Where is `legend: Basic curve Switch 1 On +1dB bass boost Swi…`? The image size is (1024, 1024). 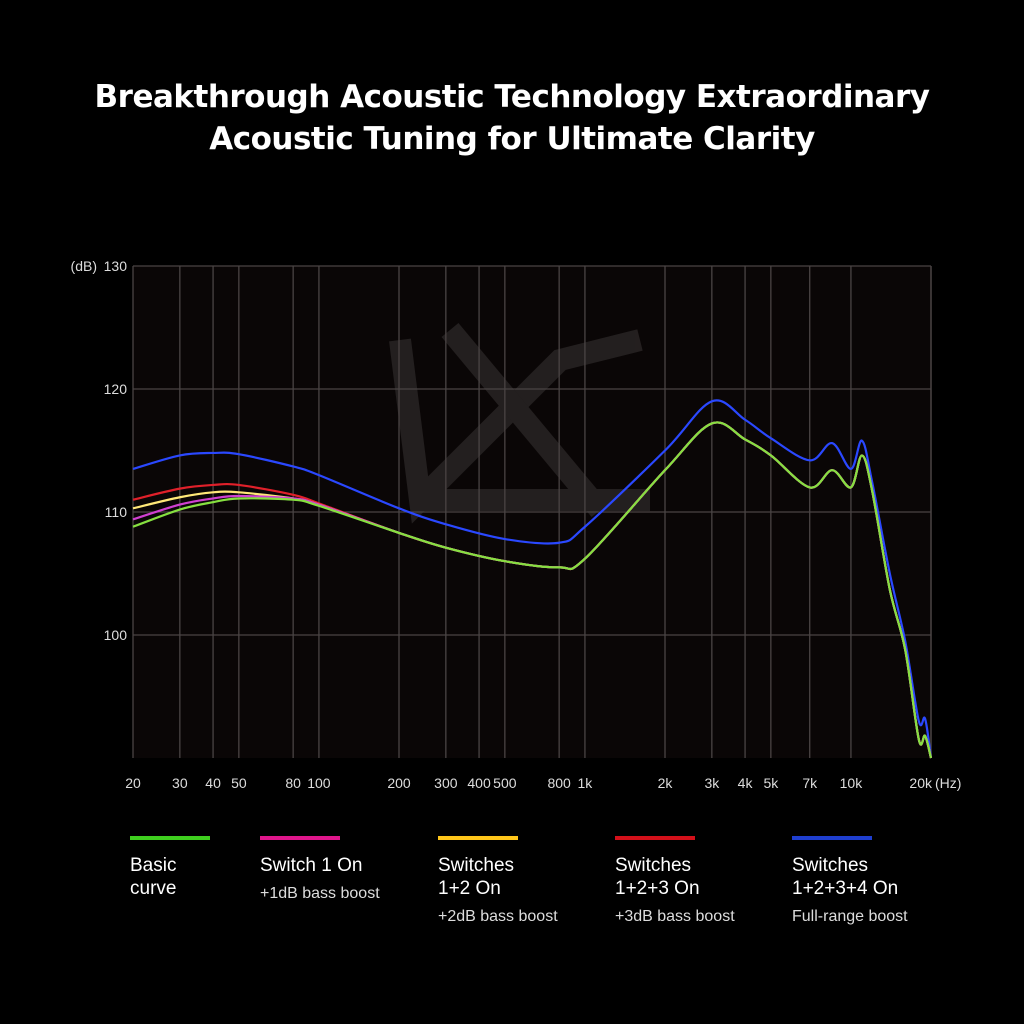 legend: Basic curve Switch 1 On +1dB bass boost Swi… is located at coordinates (512, 896).